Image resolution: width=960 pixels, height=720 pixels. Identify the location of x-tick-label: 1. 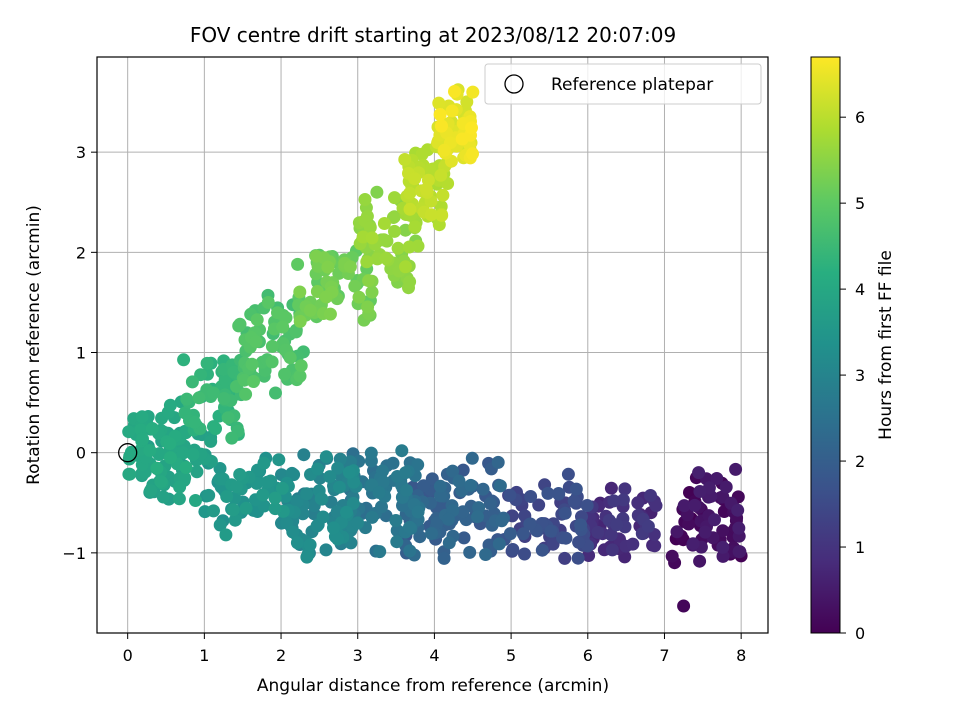
(204, 655).